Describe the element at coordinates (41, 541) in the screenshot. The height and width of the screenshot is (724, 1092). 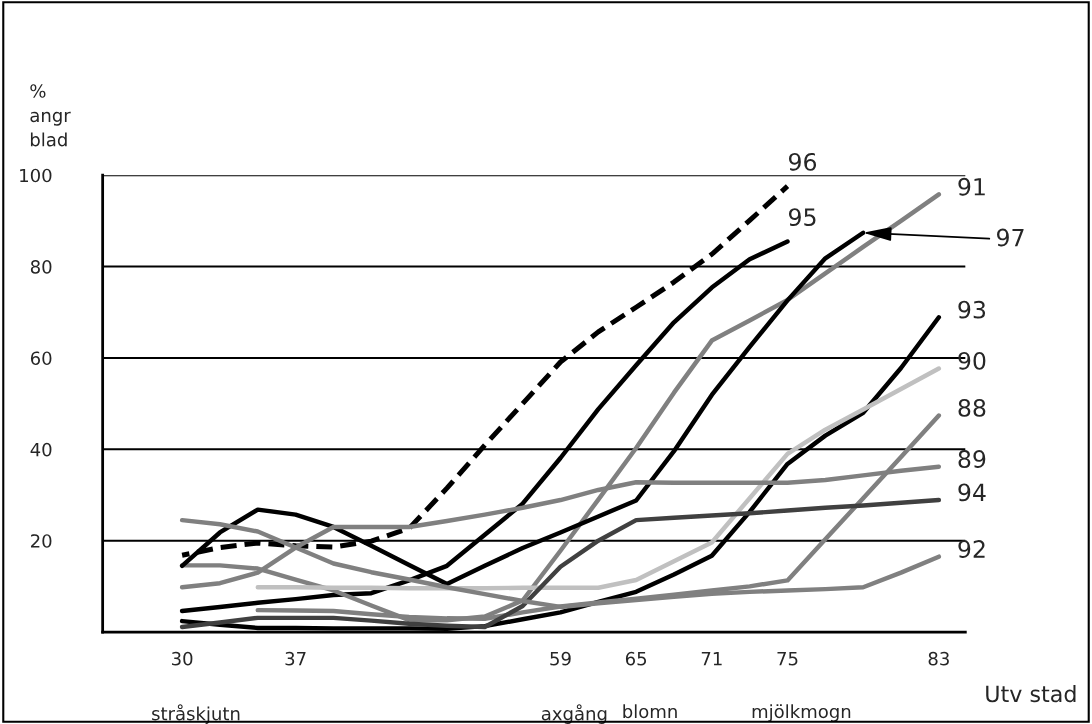
I see `y-tick-label: 20` at that location.